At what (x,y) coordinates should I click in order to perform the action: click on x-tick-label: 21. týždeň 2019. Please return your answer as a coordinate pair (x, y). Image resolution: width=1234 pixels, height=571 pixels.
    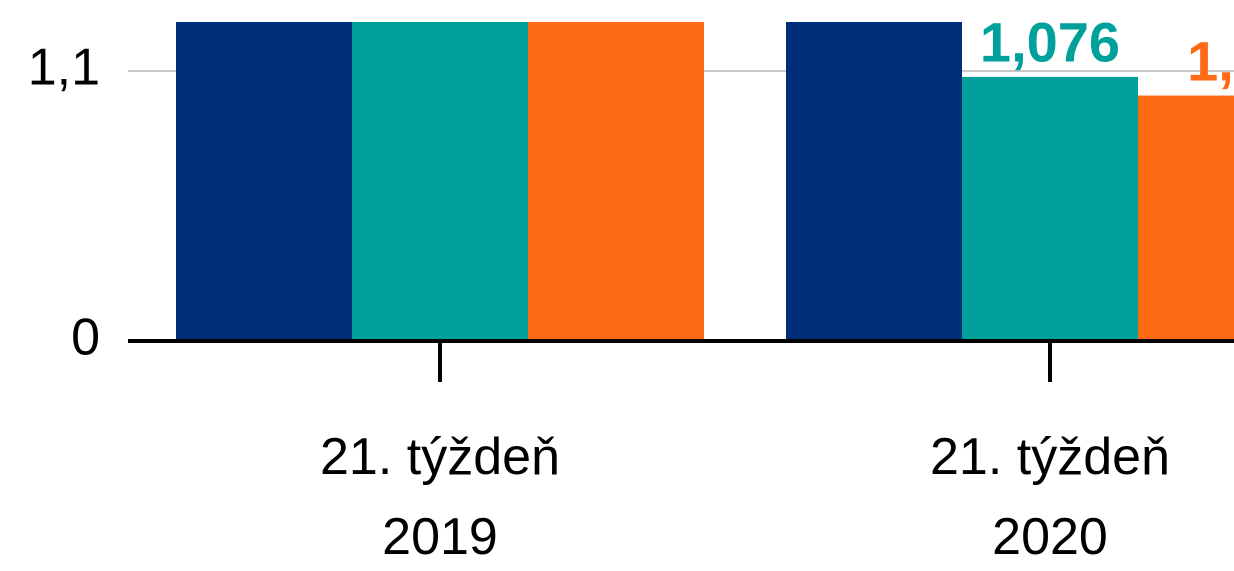
    Looking at the image, I should click on (440, 497).